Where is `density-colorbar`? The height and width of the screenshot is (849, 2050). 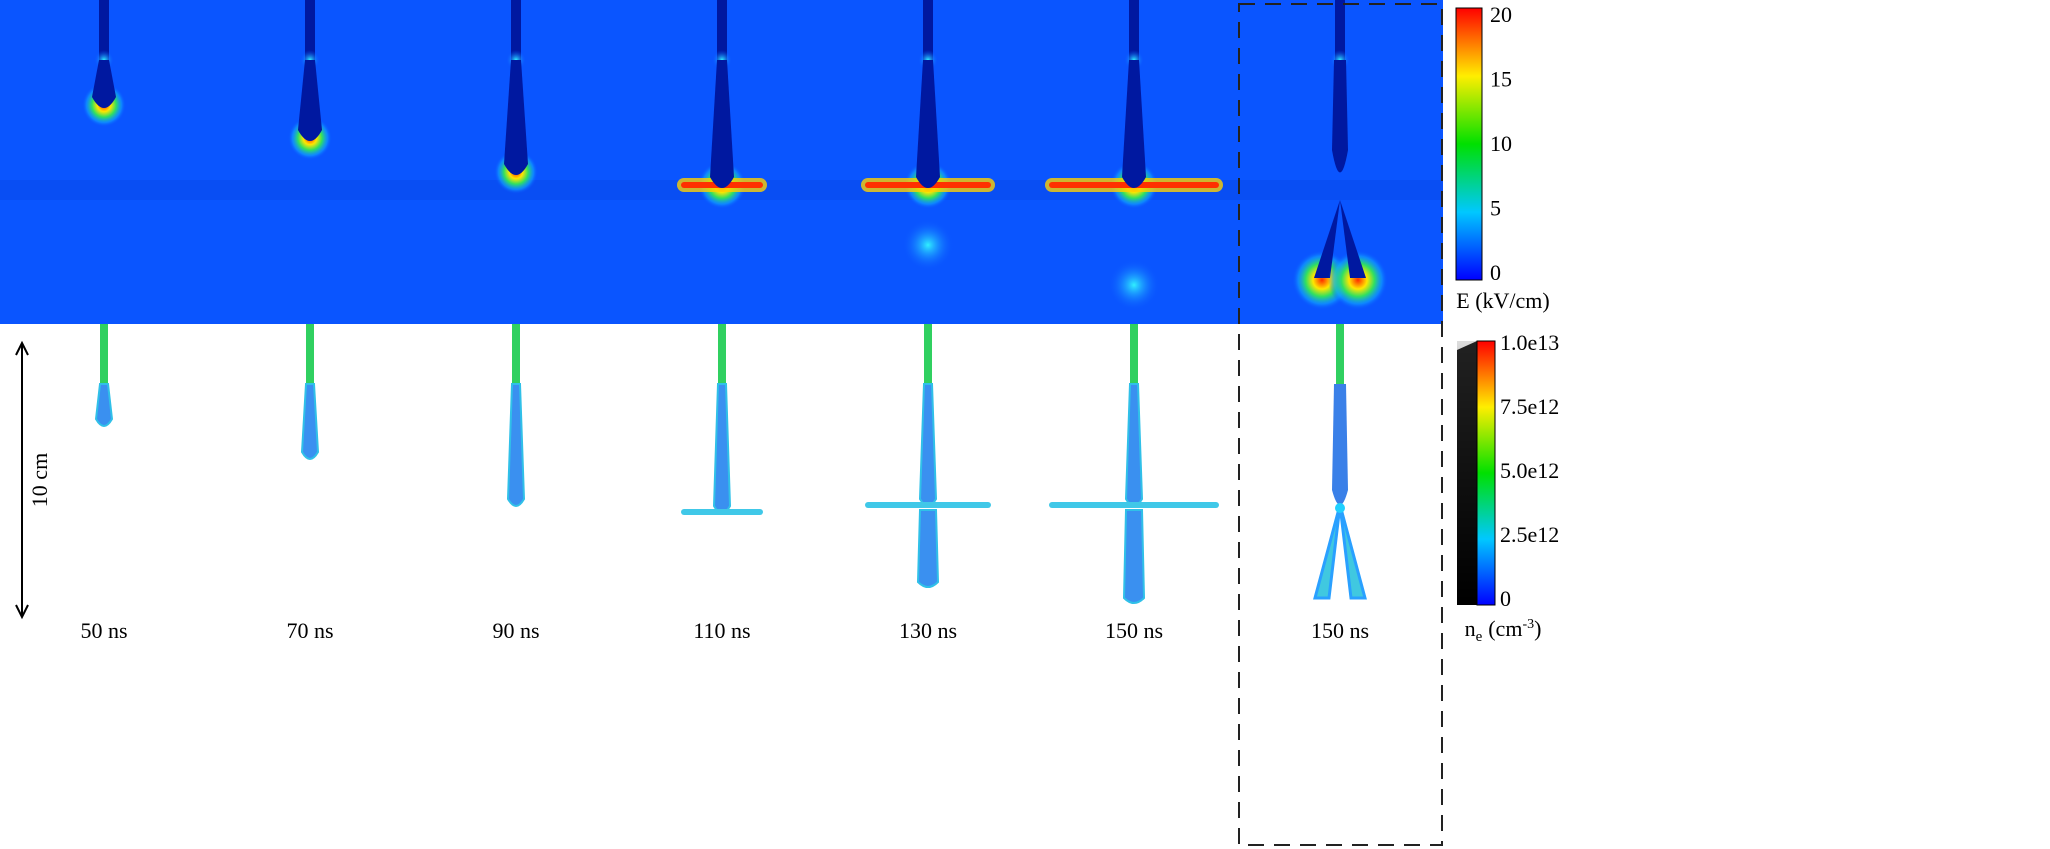 density-colorbar is located at coordinates (1486, 473).